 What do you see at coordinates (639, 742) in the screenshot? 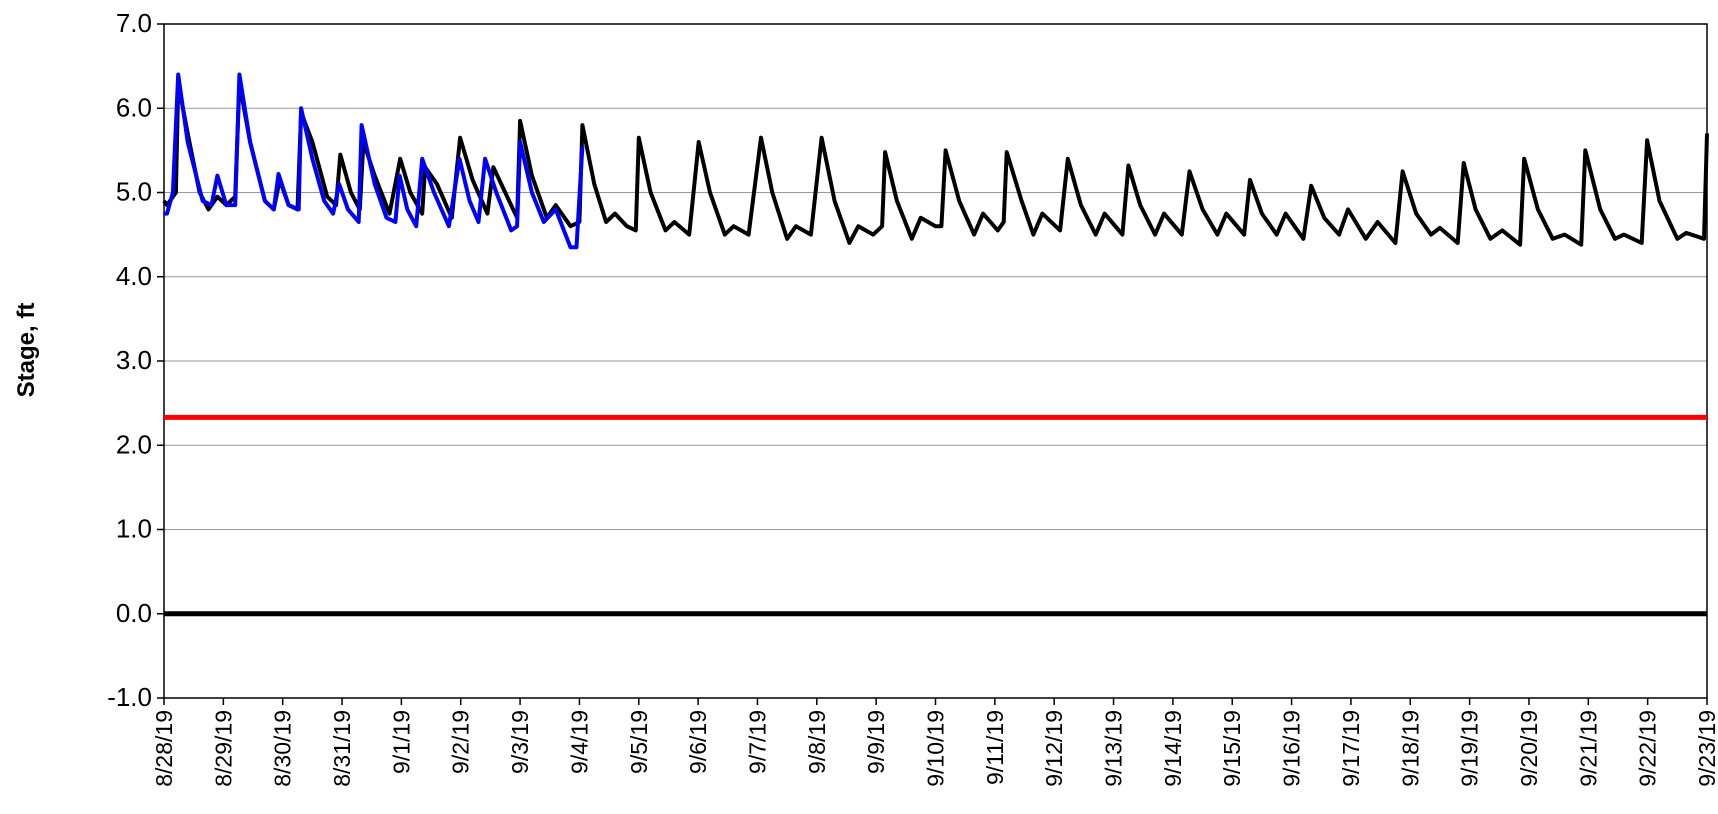
I see `x-tick-label: 9/5/19` at bounding box center [639, 742].